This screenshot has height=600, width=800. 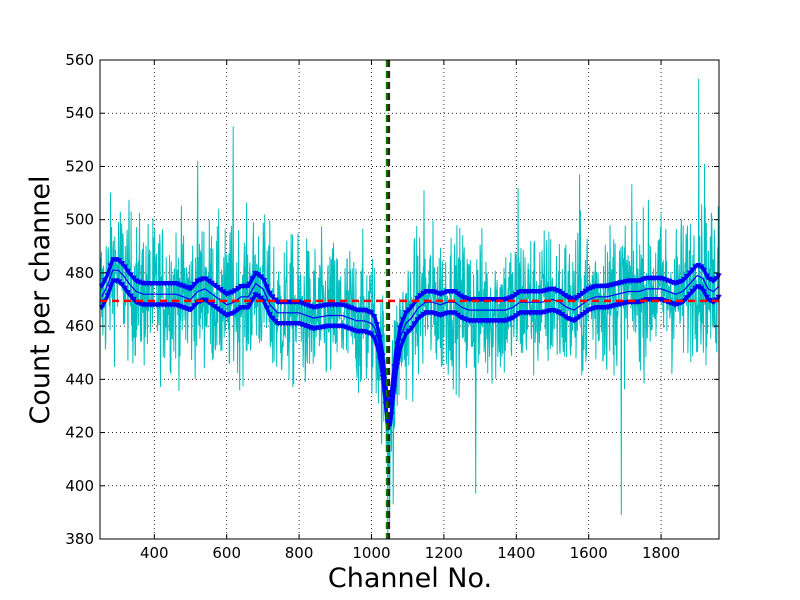 I want to click on y-axis-title: Count per channel, so click(x=40, y=299).